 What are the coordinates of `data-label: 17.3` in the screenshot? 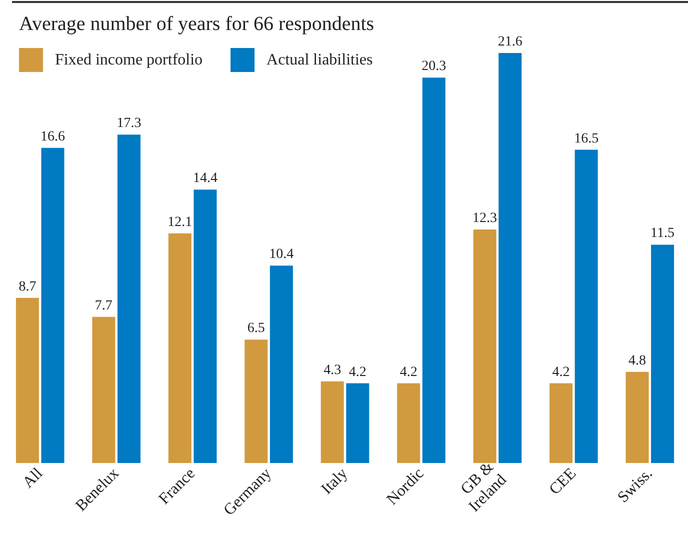 It's located at (129, 124).